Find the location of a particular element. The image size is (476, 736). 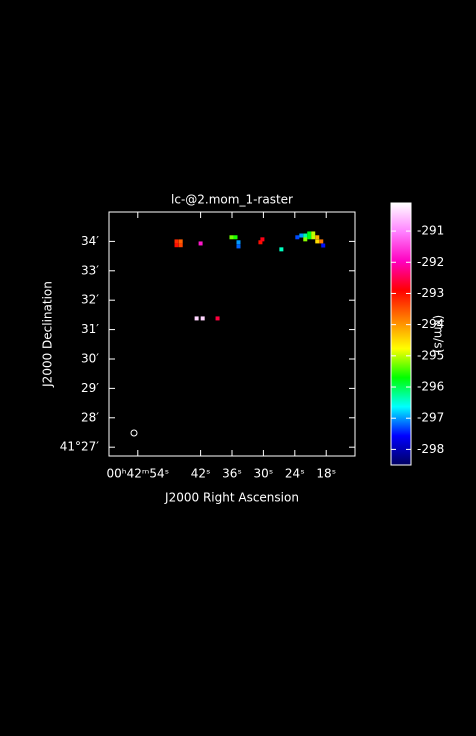

y-axis-label: J2000 Declination is located at coordinates (48, 334).